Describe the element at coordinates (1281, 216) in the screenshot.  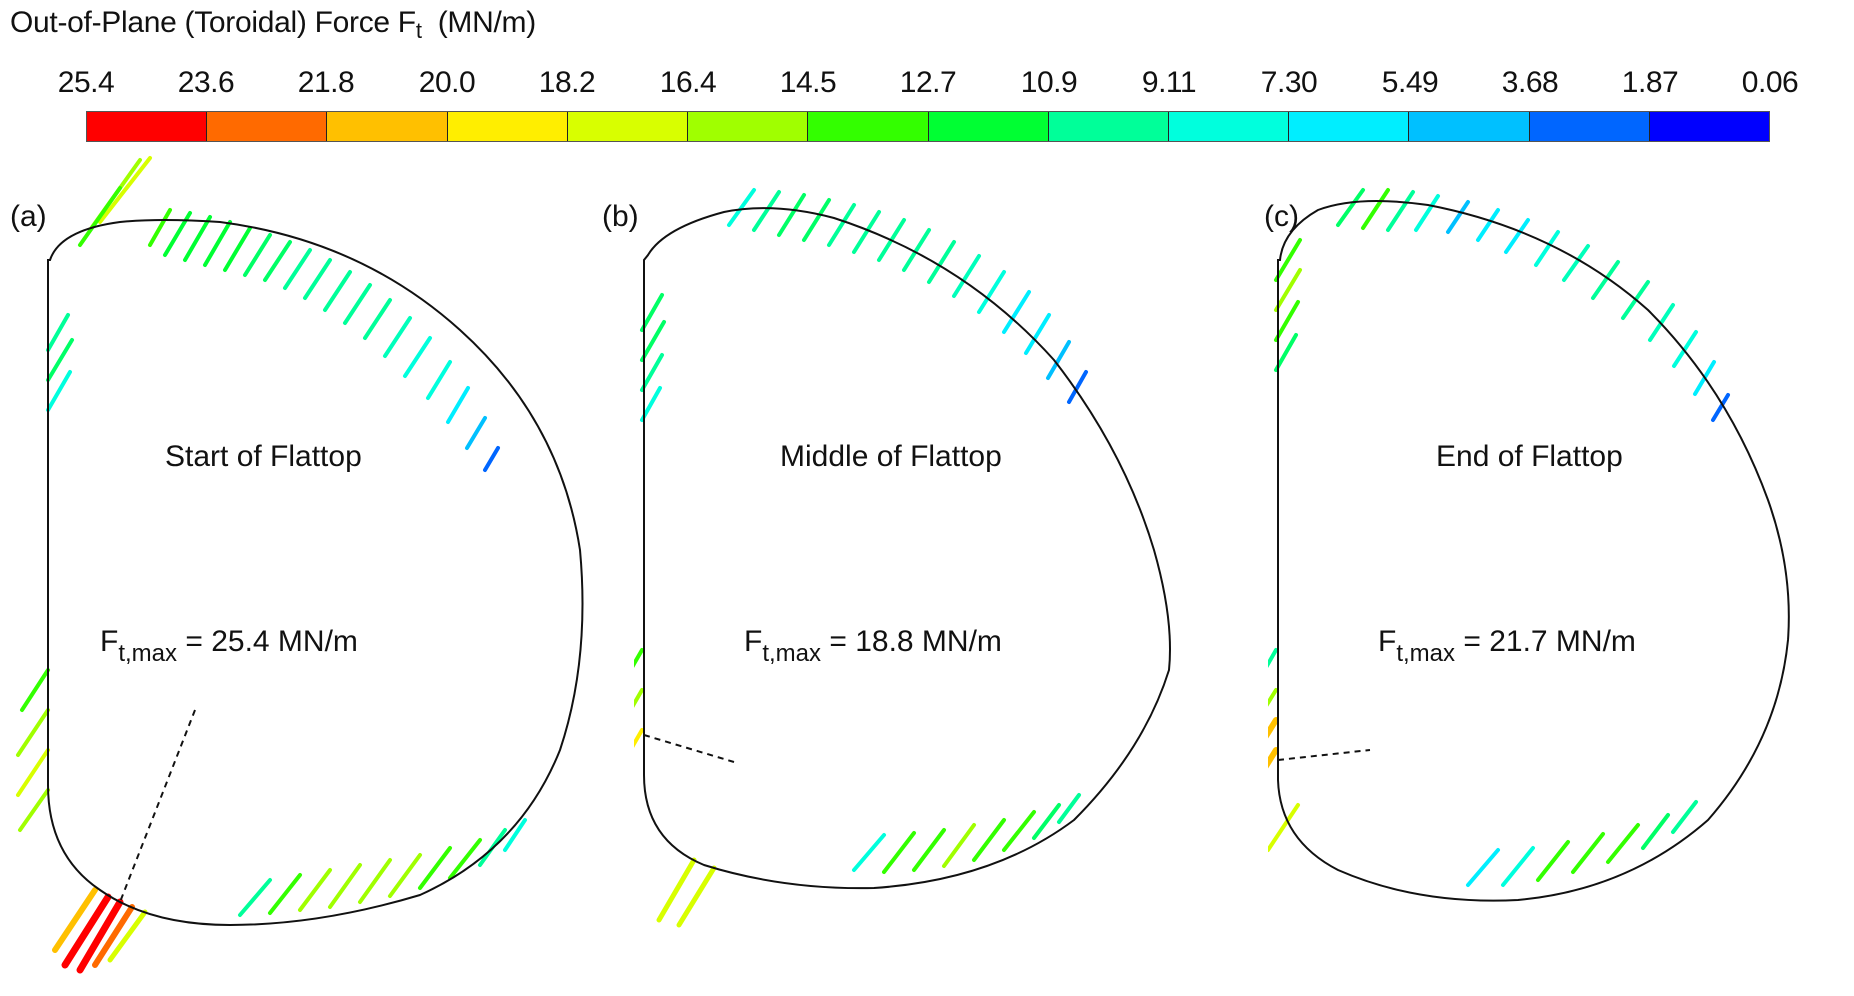
I see `panel-label: (c)` at that location.